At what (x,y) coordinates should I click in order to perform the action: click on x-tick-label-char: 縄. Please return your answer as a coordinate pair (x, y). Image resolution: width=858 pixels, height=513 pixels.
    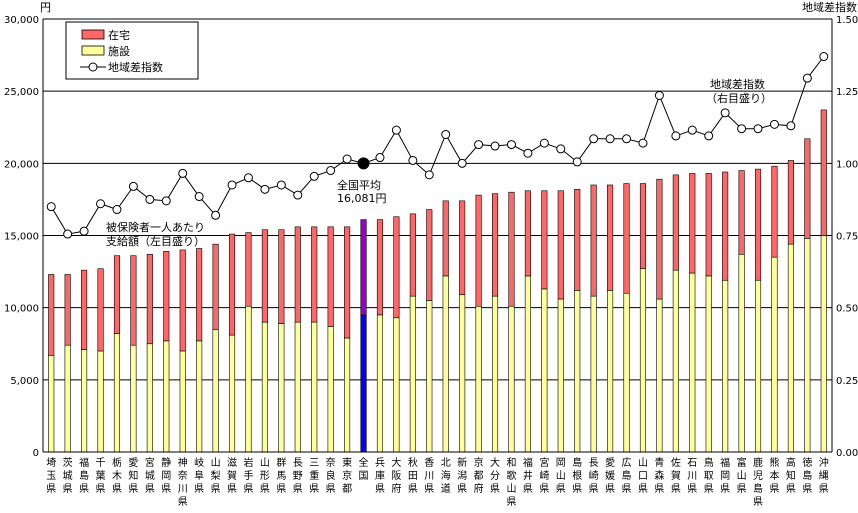
    Looking at the image, I should click on (824, 475).